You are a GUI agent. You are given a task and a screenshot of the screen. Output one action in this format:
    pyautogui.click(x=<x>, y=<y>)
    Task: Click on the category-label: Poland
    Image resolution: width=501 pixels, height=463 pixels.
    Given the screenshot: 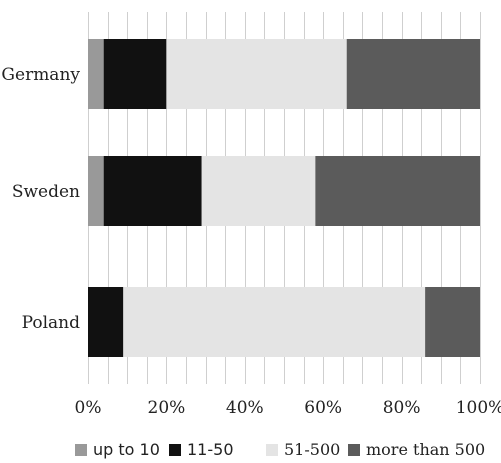 What is the action you would take?
    pyautogui.click(x=51, y=323)
    